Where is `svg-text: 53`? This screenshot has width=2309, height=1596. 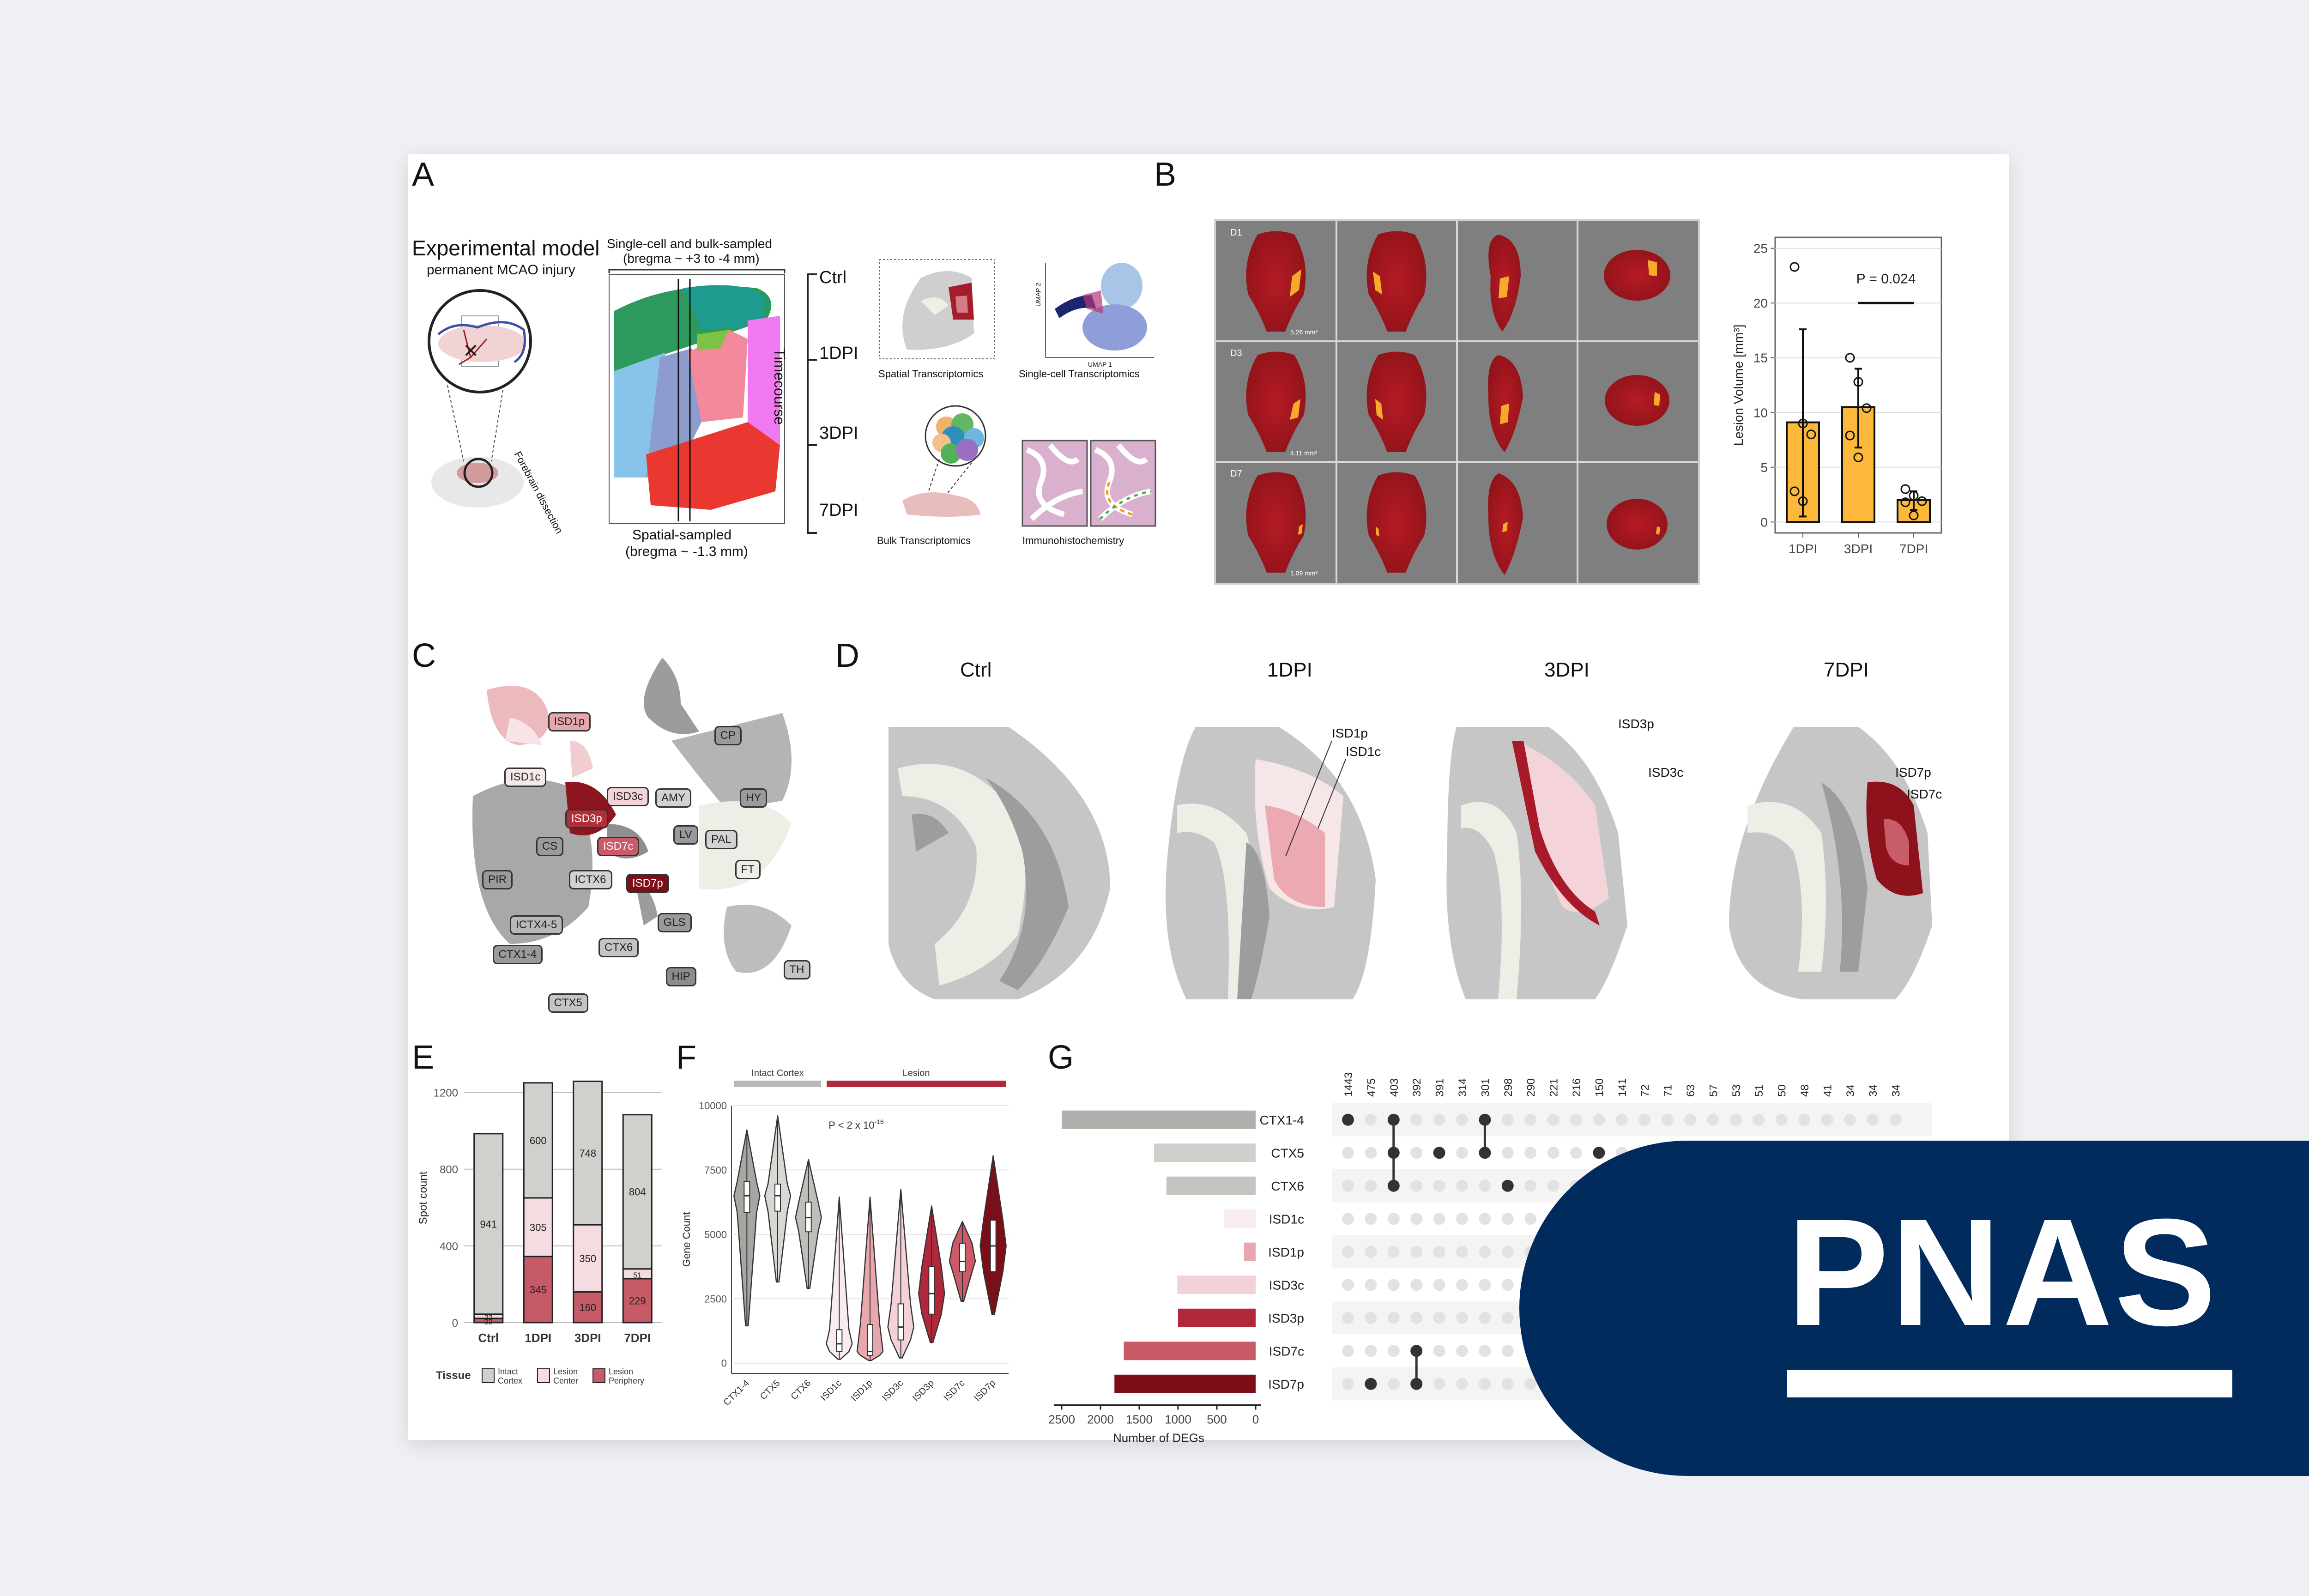 svg-text: 53 is located at coordinates (1737, 1090).